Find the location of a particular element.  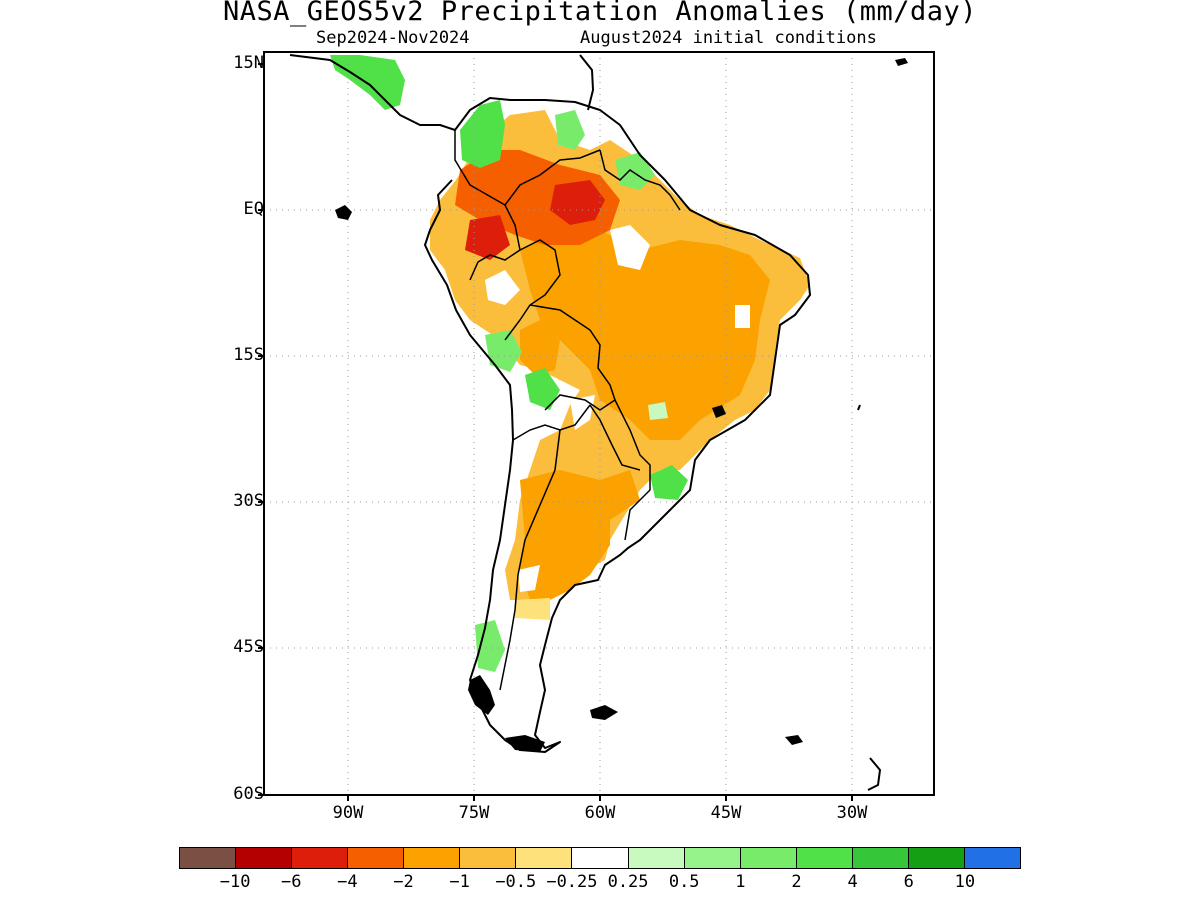

lat-label-45s: 45S is located at coordinates (248, 647).